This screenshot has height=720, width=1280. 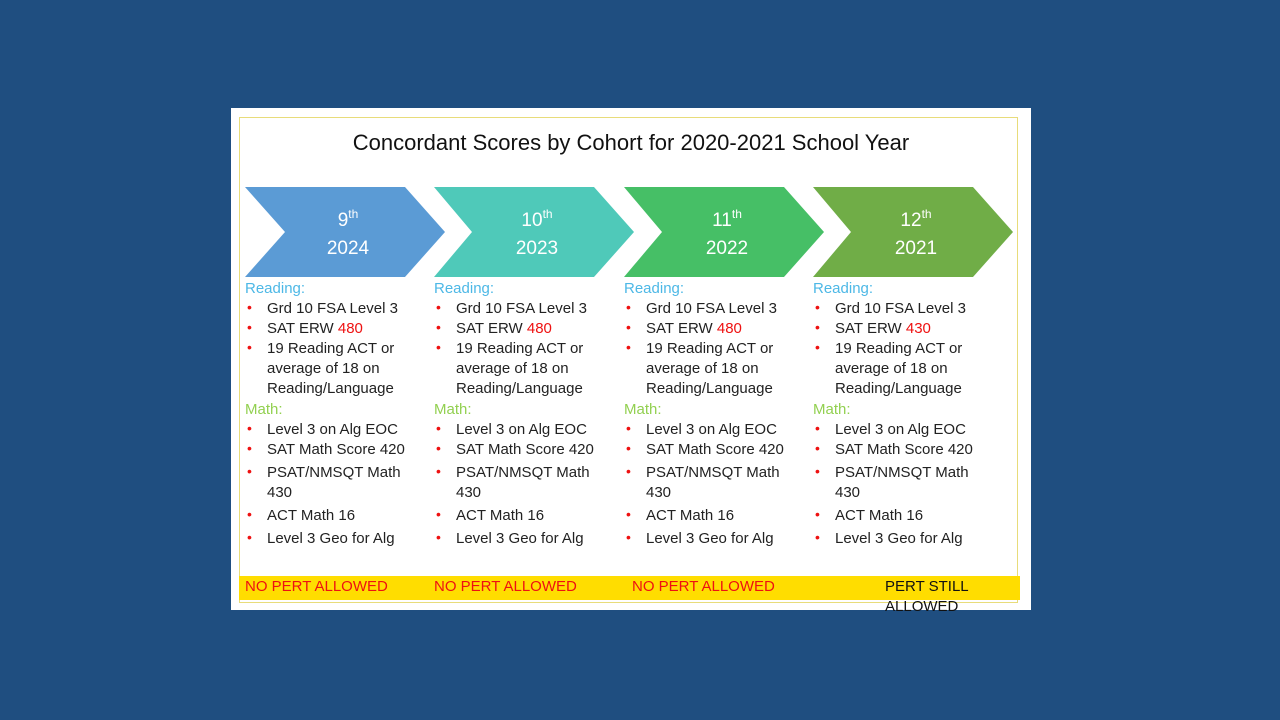 What do you see at coordinates (348, 248) in the screenshot?
I see `year: 2024` at bounding box center [348, 248].